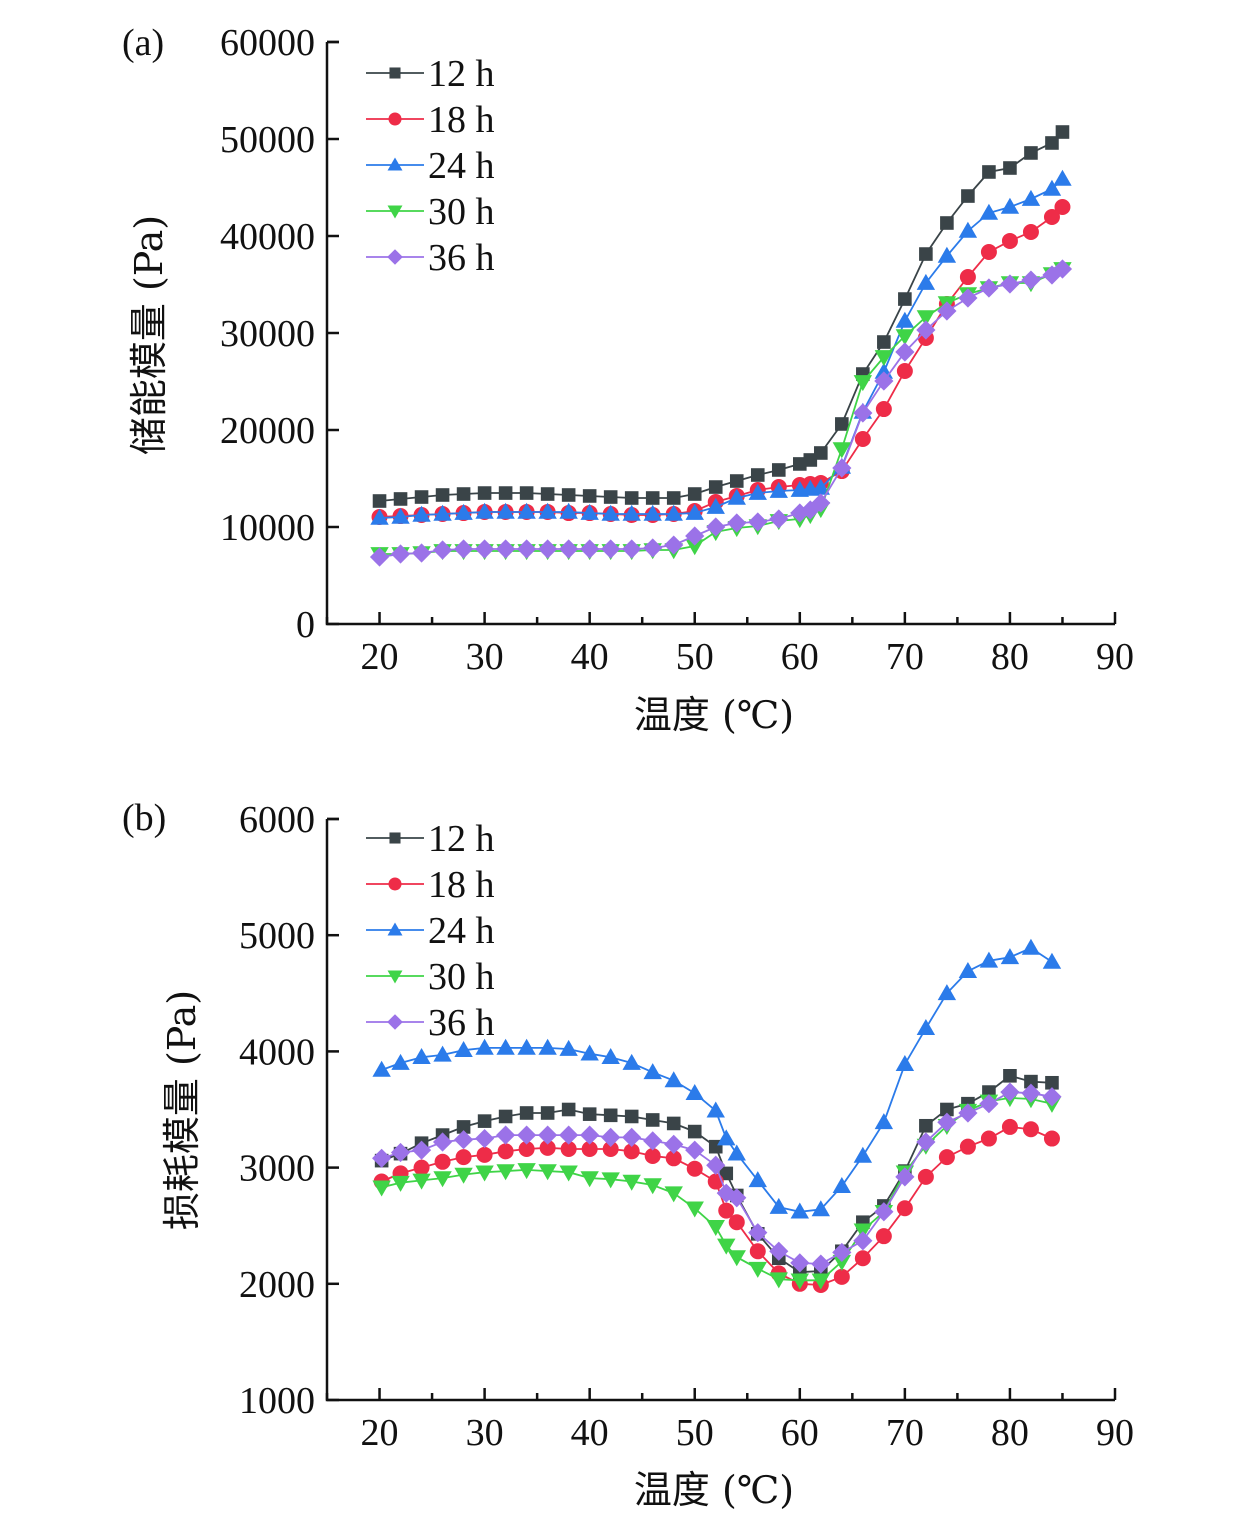 The height and width of the screenshot is (1519, 1260). What do you see at coordinates (461, 931) in the screenshot?
I see `legend-label: 24 h` at bounding box center [461, 931].